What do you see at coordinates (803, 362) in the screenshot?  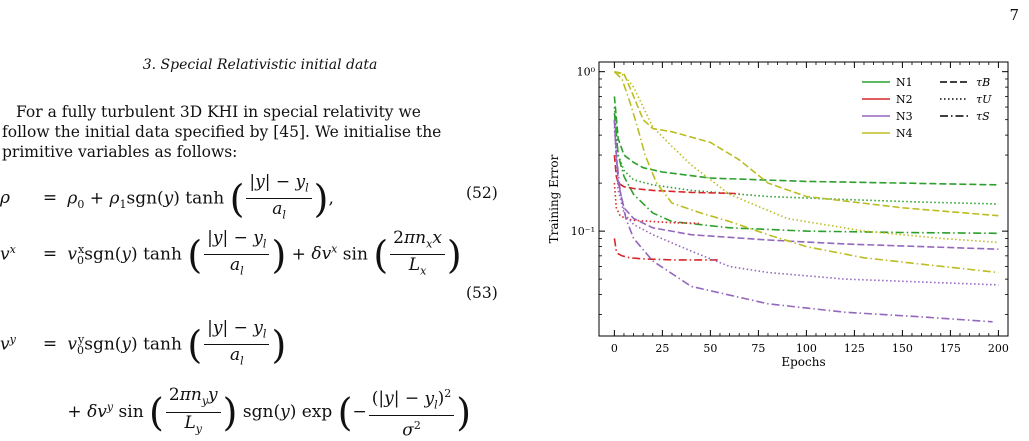 I see `x-axis-label: Epochs` at bounding box center [803, 362].